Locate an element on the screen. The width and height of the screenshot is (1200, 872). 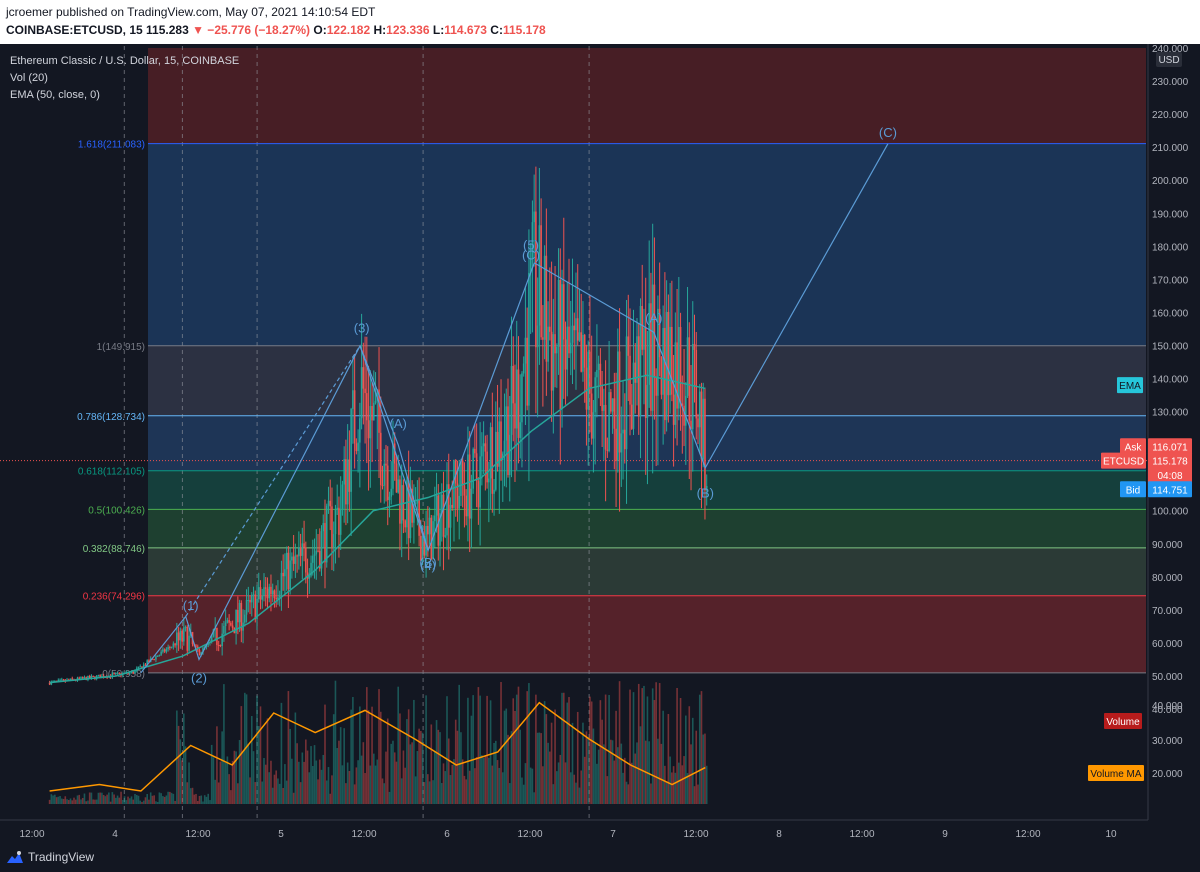
time-tick: 6 is located at coordinates (447, 834).